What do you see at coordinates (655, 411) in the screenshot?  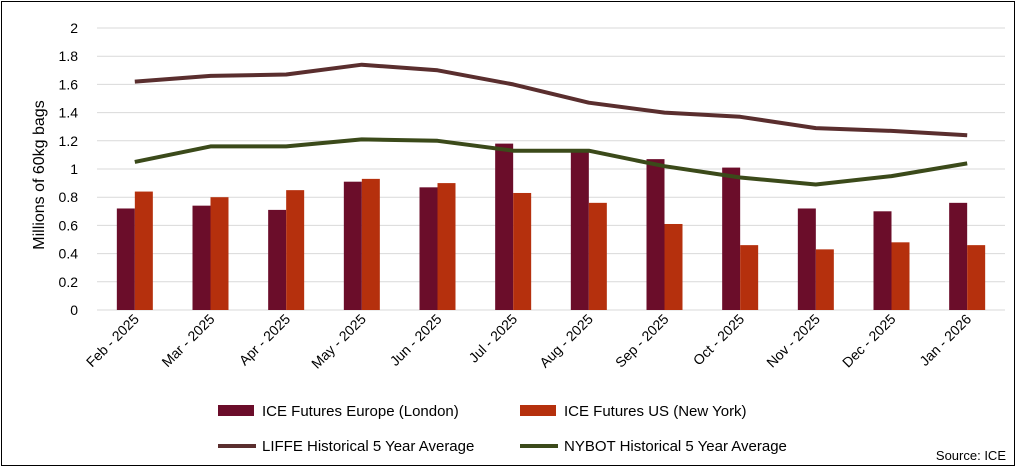 I see `legend-label: ICE Futures US (New York)` at bounding box center [655, 411].